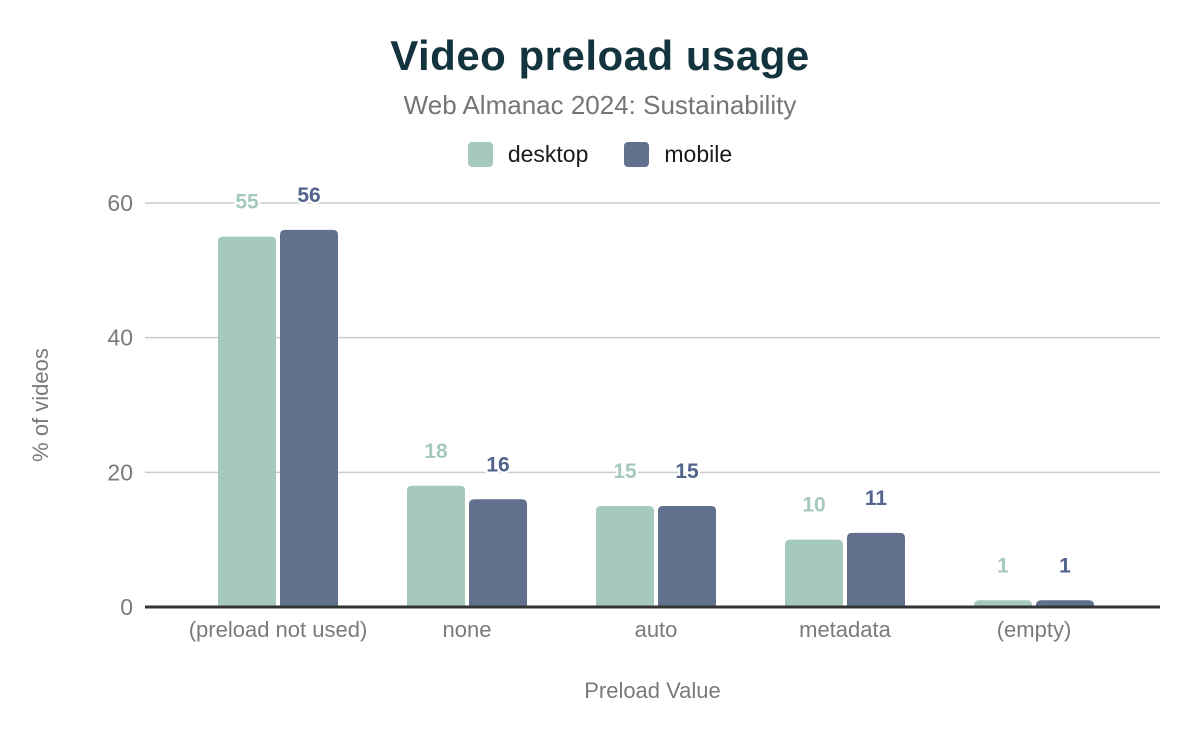  What do you see at coordinates (497, 464) in the screenshot?
I see `value-label-mobile: 16` at bounding box center [497, 464].